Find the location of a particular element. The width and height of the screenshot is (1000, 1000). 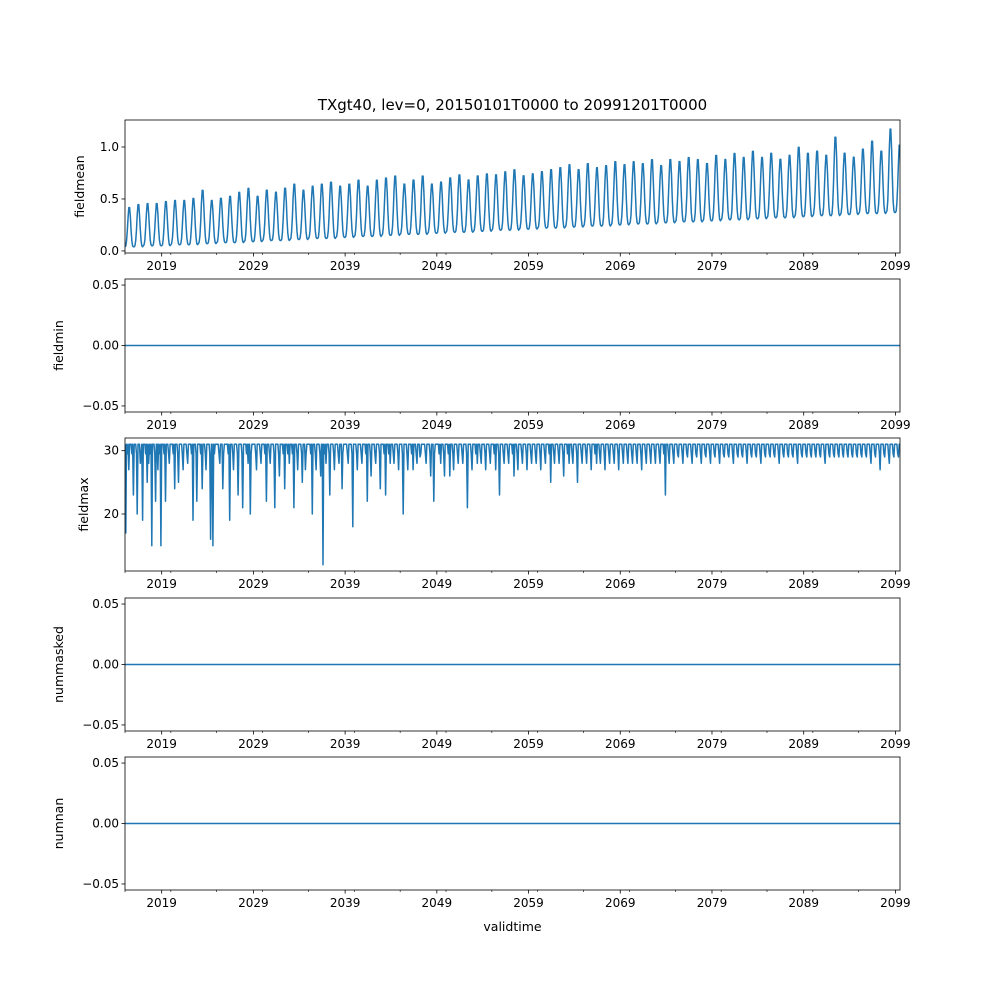

y-tick-label: 20 is located at coordinates (111, 514).